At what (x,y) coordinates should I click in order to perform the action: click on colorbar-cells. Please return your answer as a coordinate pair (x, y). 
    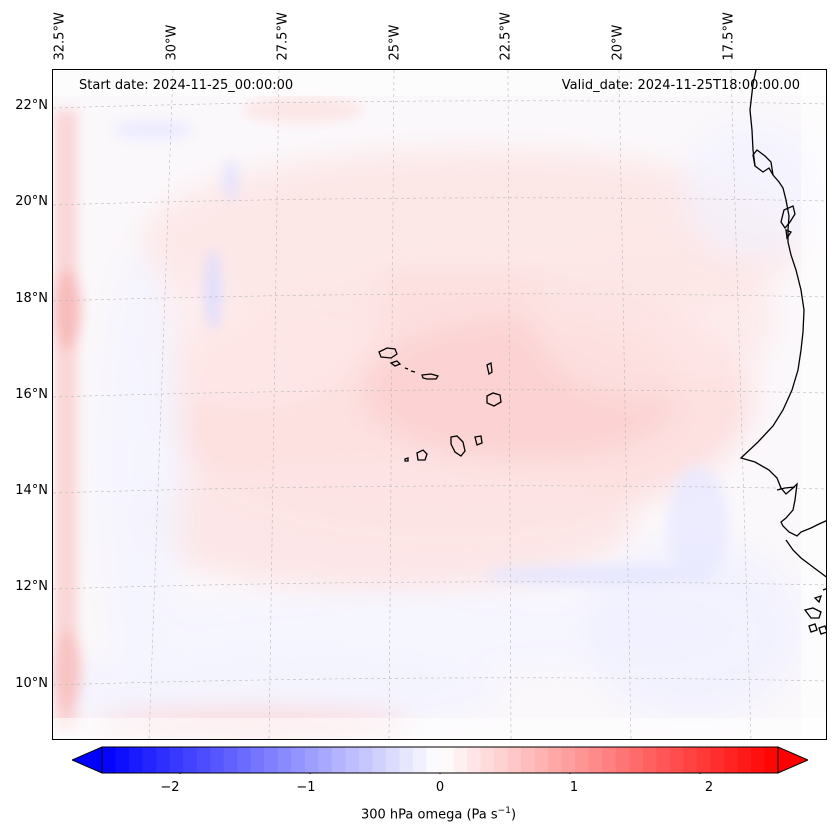
    Looking at the image, I should click on (440, 760).